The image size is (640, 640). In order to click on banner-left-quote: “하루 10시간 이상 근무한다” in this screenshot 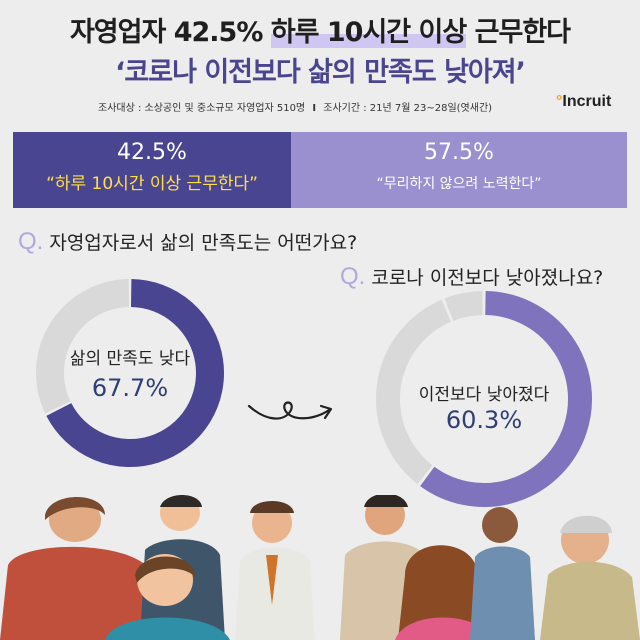, I will do `click(152, 184)`.